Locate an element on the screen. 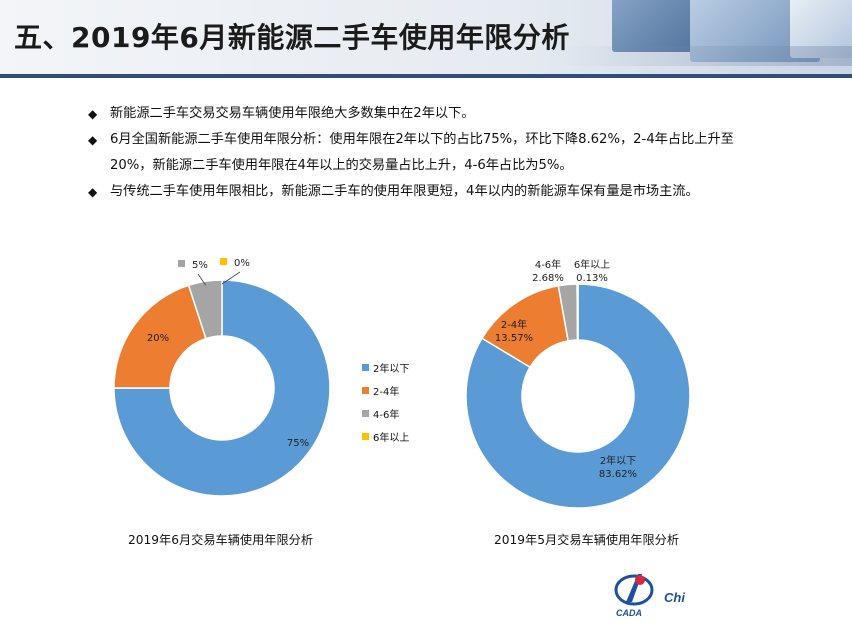 This screenshot has height=625, width=852. bullet-item: ◆ 新能源二手车交易交易车辆使用年限绝大多数集中在2年以下。 is located at coordinates (428, 114).